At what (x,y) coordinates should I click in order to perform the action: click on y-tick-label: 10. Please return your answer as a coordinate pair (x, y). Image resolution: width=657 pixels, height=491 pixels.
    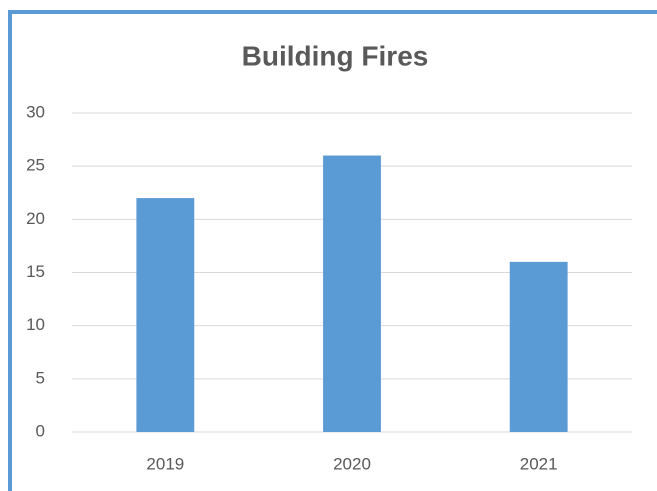
    Looking at the image, I should click on (35, 324).